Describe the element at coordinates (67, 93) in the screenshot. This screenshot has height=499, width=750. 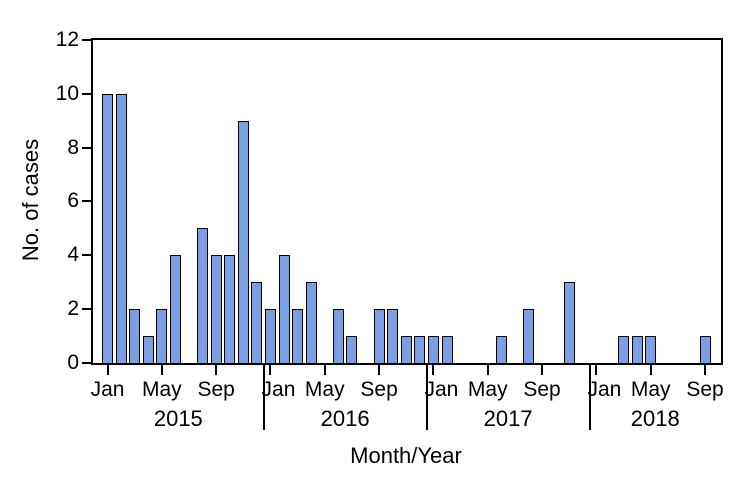
I see `y-tick-label: 10` at that location.